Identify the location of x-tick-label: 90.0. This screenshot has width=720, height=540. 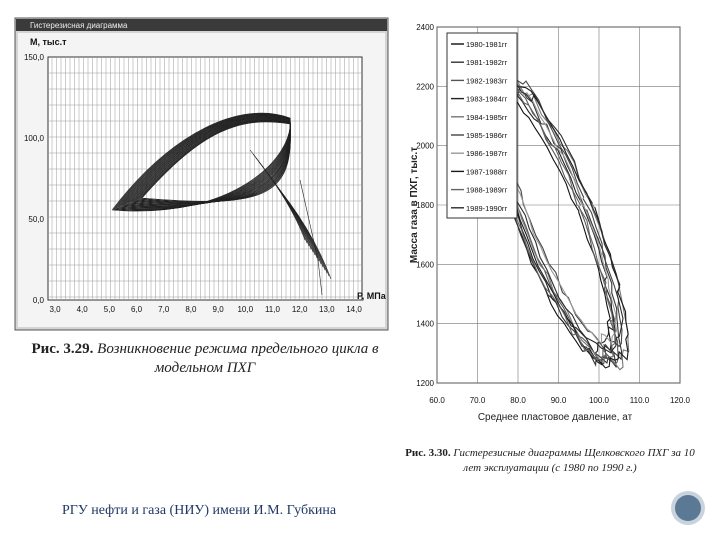
(559, 400).